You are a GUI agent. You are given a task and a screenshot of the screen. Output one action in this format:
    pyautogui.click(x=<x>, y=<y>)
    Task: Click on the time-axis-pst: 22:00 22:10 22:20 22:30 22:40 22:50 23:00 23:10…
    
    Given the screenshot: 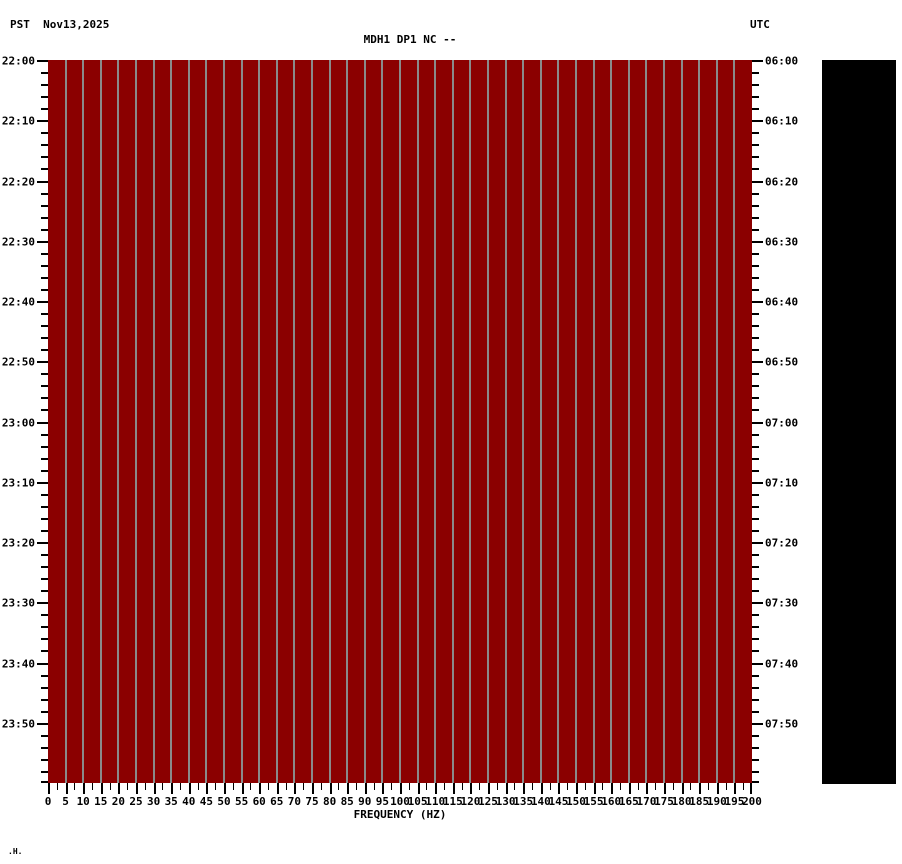 What is the action you would take?
    pyautogui.click(x=24, y=419)
    